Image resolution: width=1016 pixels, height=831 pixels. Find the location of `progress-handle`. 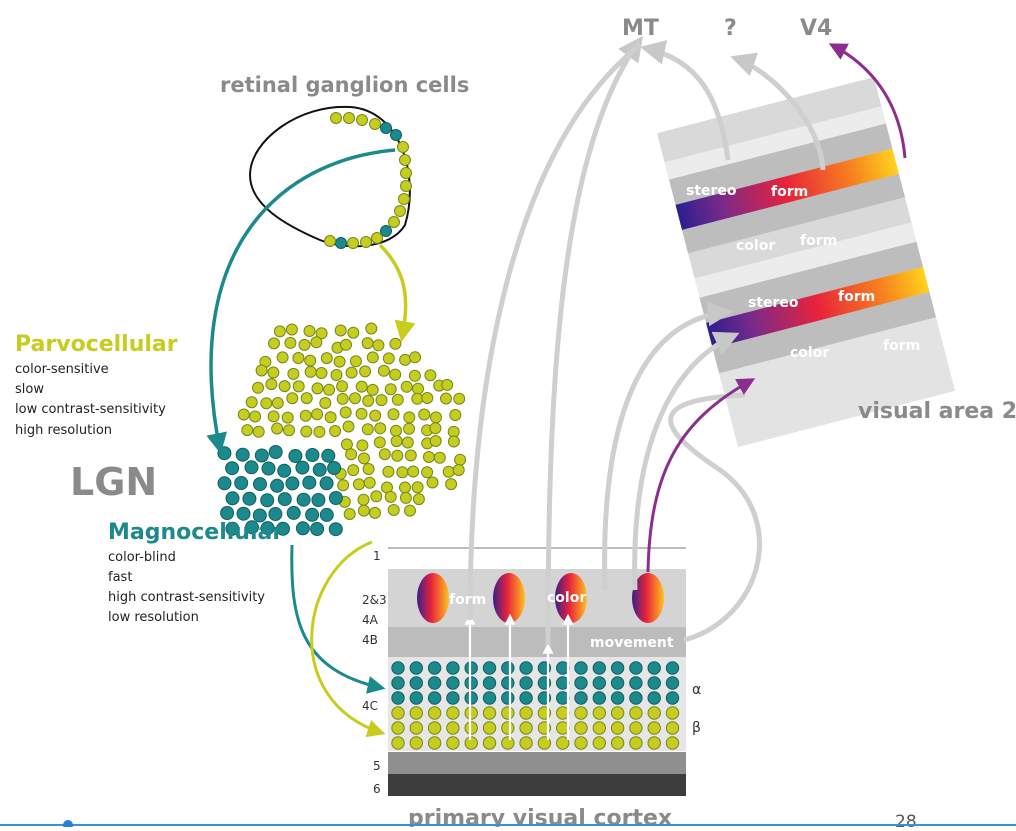

progress-handle is located at coordinates (68, 825).